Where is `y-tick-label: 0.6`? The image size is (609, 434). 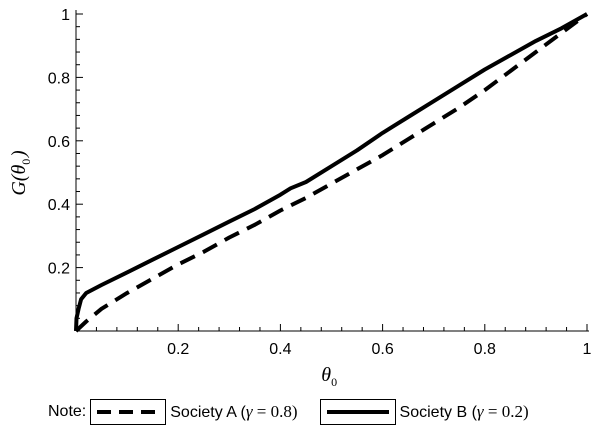 y-tick-label: 0.6 is located at coordinates (59, 142).